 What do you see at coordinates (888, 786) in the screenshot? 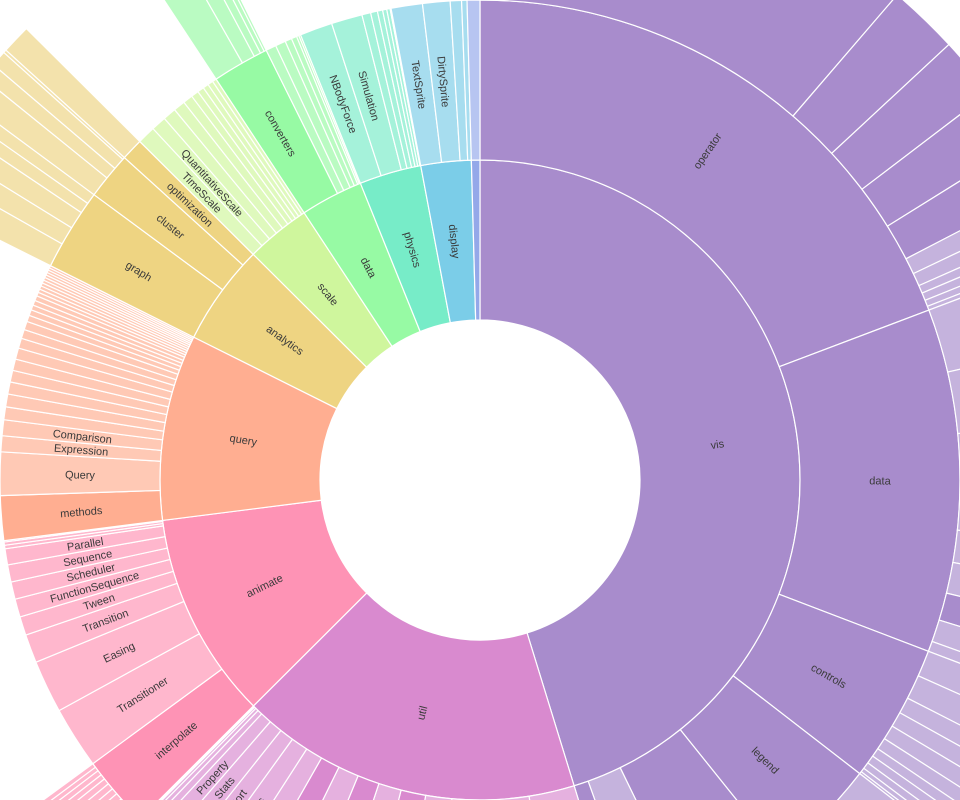
I see `segment-Legend` at bounding box center [888, 786].